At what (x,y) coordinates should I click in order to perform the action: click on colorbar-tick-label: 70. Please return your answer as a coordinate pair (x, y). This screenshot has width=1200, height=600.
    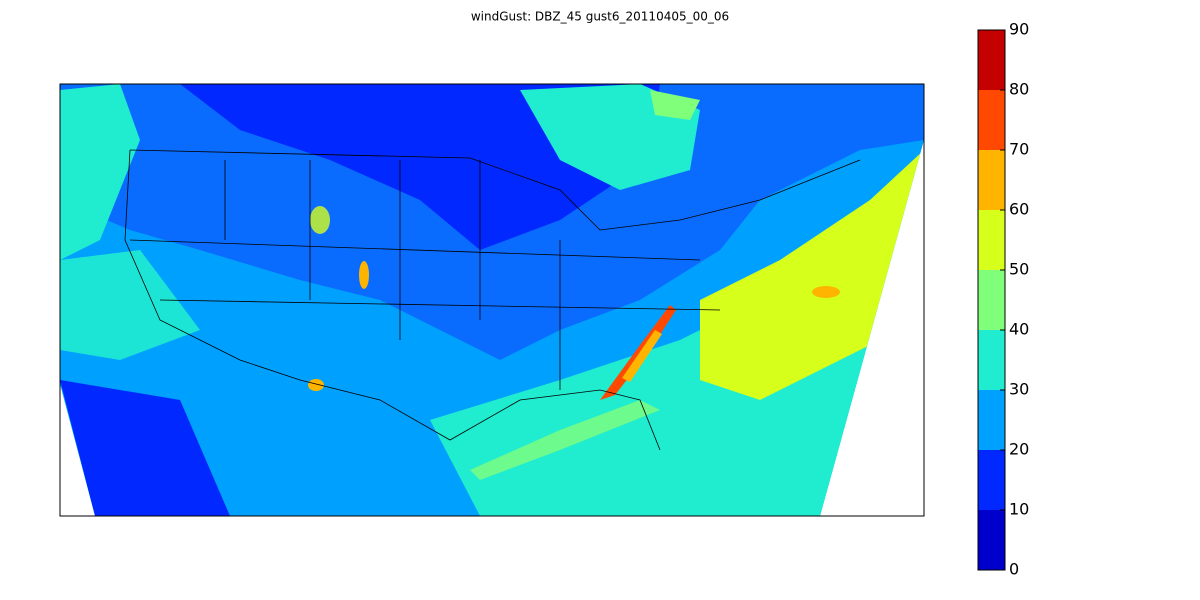
    Looking at the image, I should click on (1019, 149).